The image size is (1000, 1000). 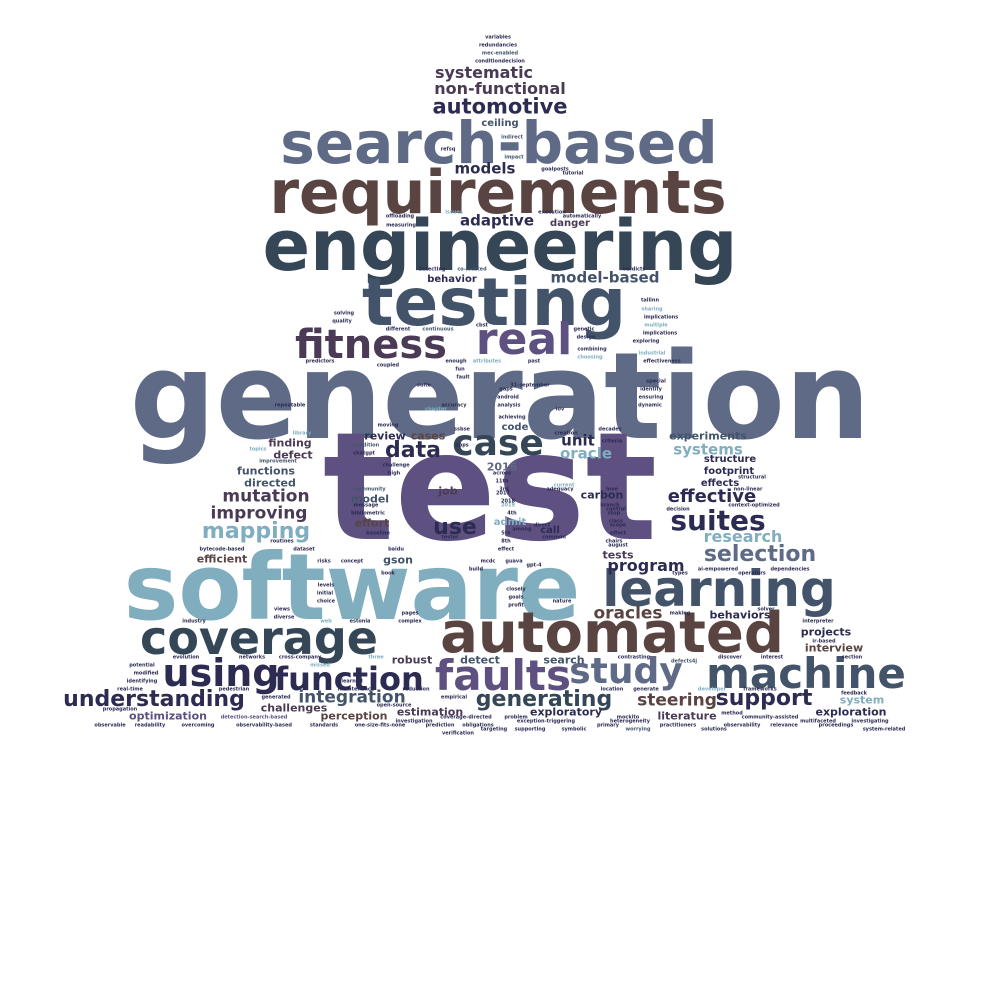 I want to click on word-high: high, so click(x=394, y=473).